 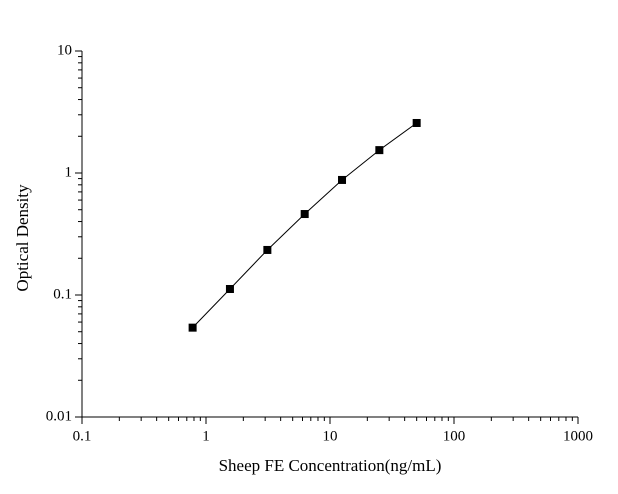 What do you see at coordinates (206, 436) in the screenshot?
I see `x-tick-label: 1` at bounding box center [206, 436].